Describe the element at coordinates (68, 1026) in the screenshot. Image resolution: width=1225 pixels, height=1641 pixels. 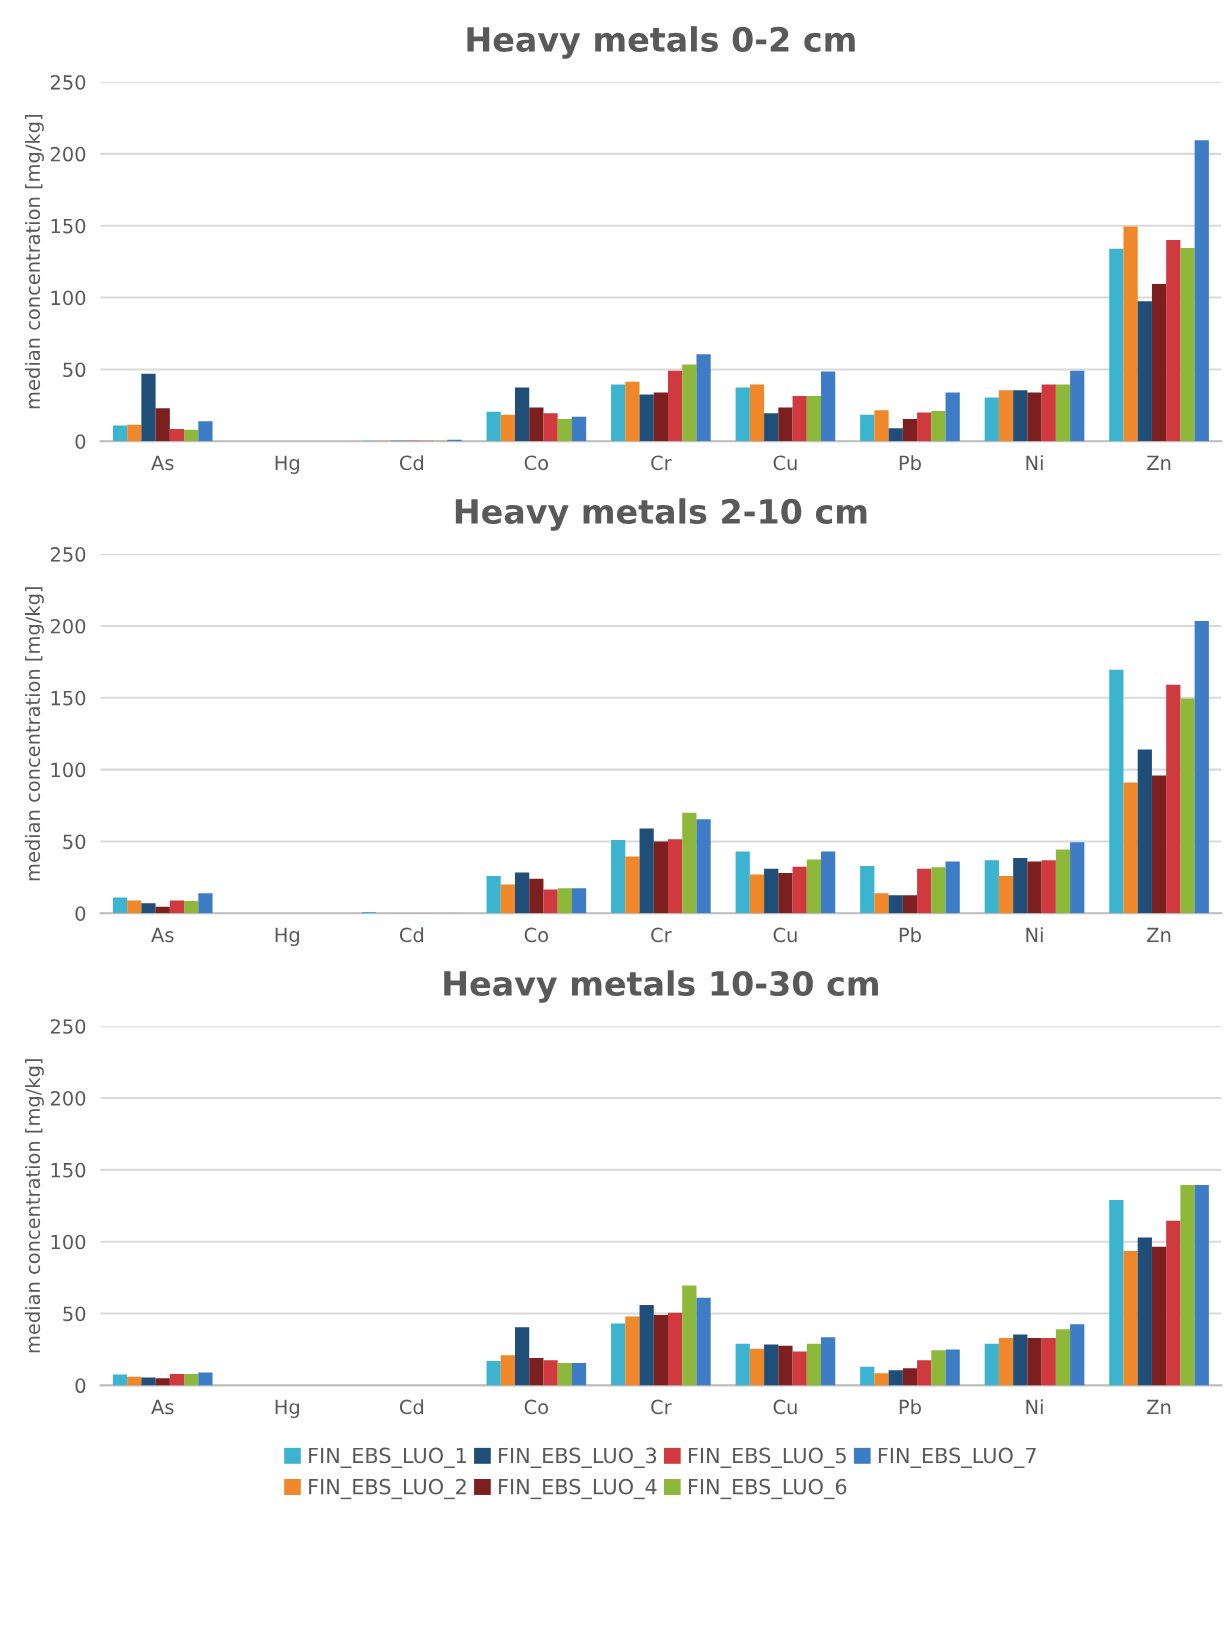
I see `y-tick-label: 250` at that location.